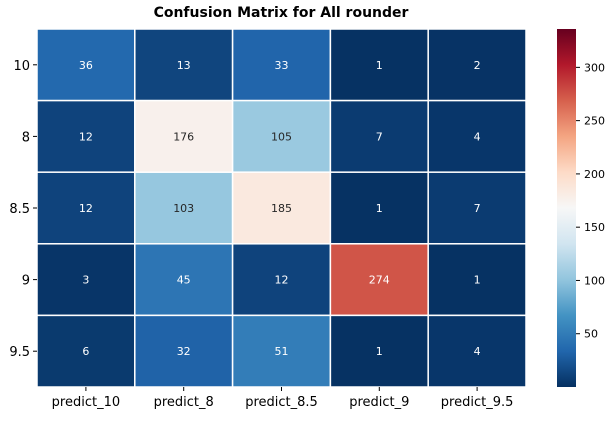  I want to click on colorbar-tick-label: 150, so click(594, 227).